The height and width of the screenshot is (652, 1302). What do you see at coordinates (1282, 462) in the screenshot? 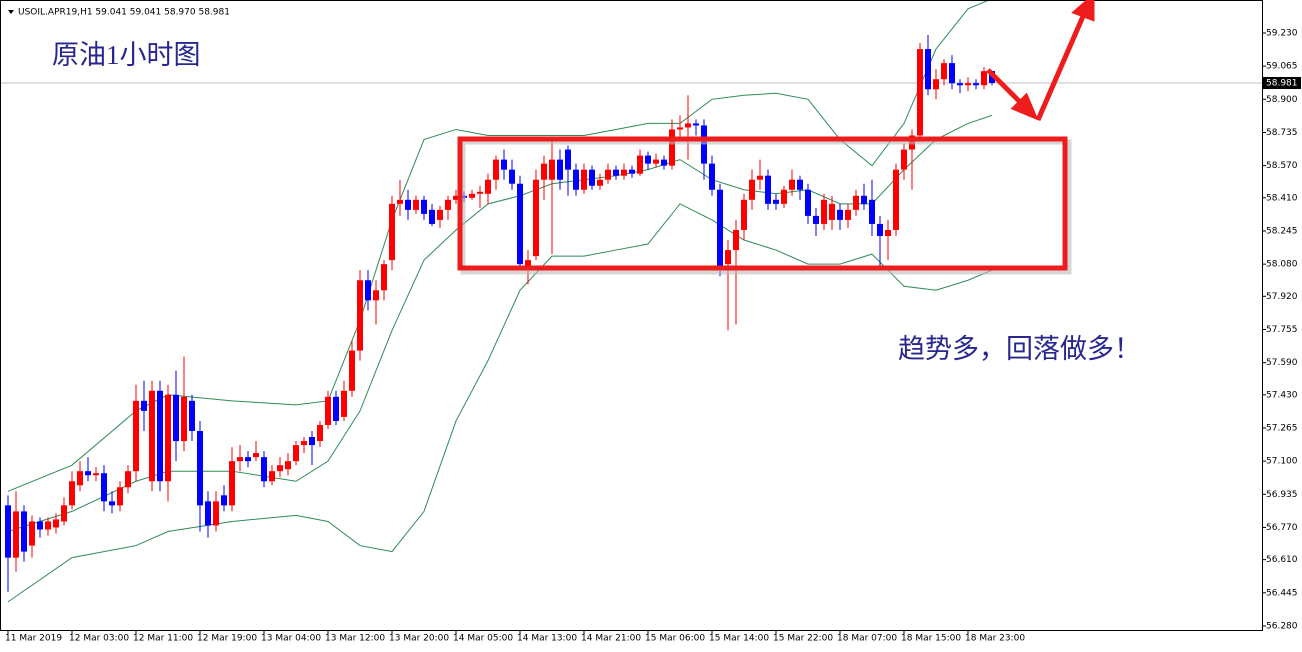
I see `y-tick-label: 57.100` at bounding box center [1282, 462].